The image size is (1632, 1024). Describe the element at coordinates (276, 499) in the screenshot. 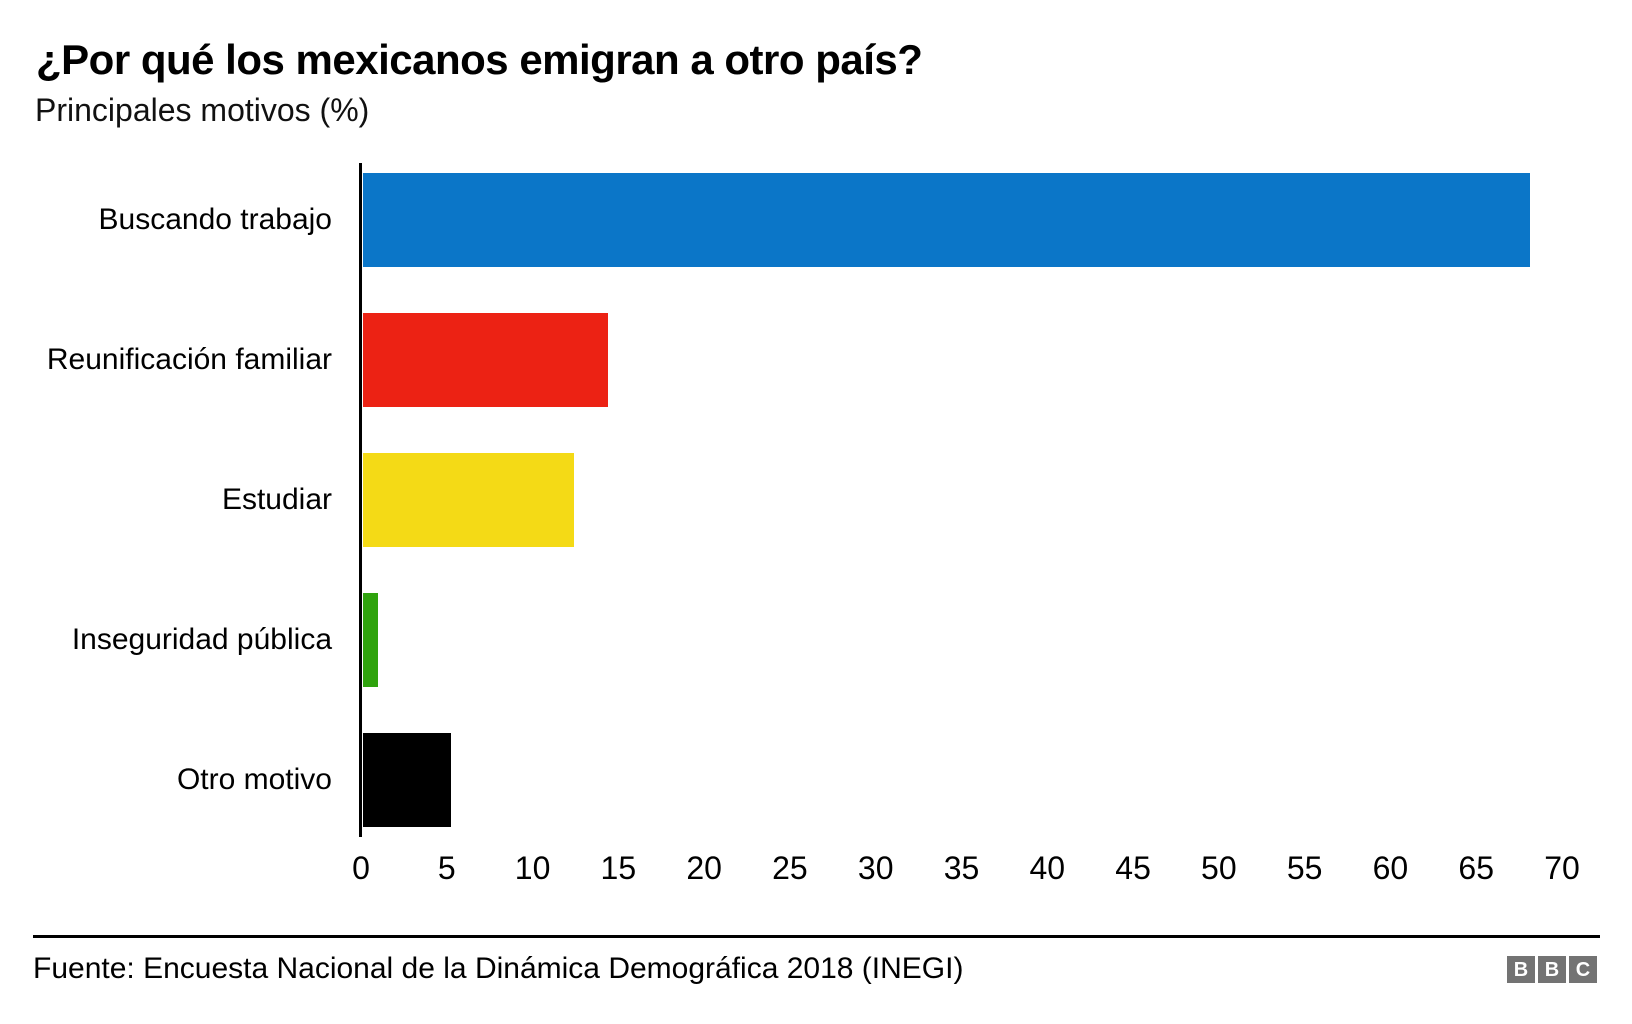

I see `category-label: Estudiar` at that location.